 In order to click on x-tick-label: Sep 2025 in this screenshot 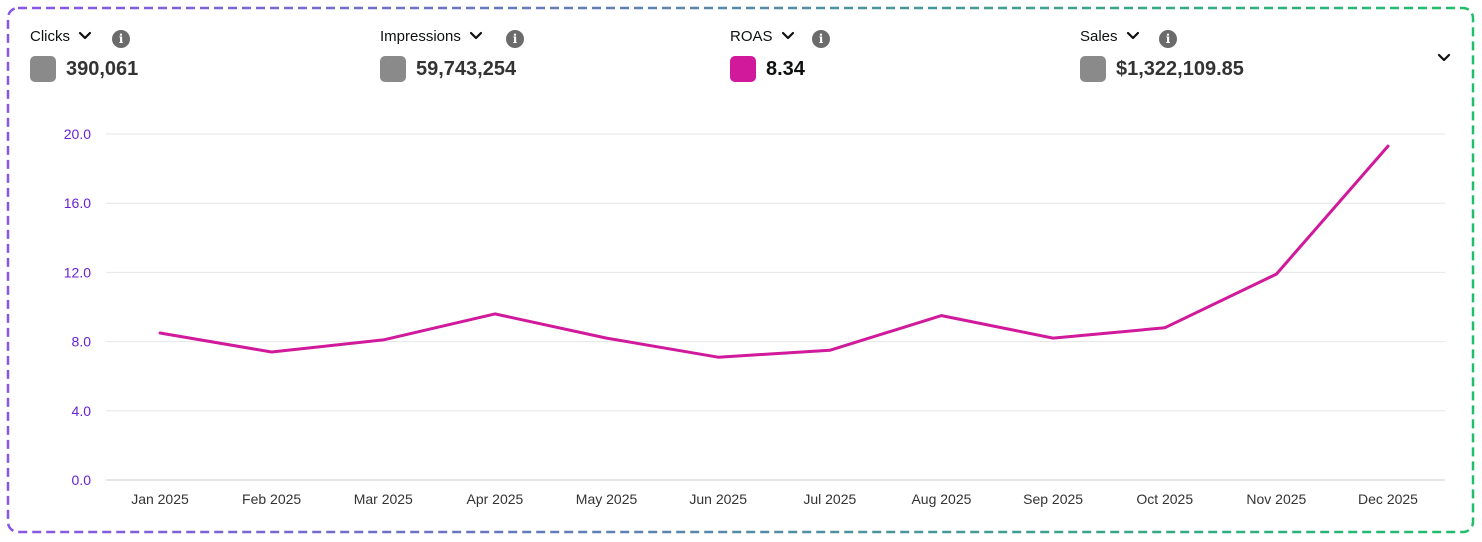, I will do `click(1053, 499)`.